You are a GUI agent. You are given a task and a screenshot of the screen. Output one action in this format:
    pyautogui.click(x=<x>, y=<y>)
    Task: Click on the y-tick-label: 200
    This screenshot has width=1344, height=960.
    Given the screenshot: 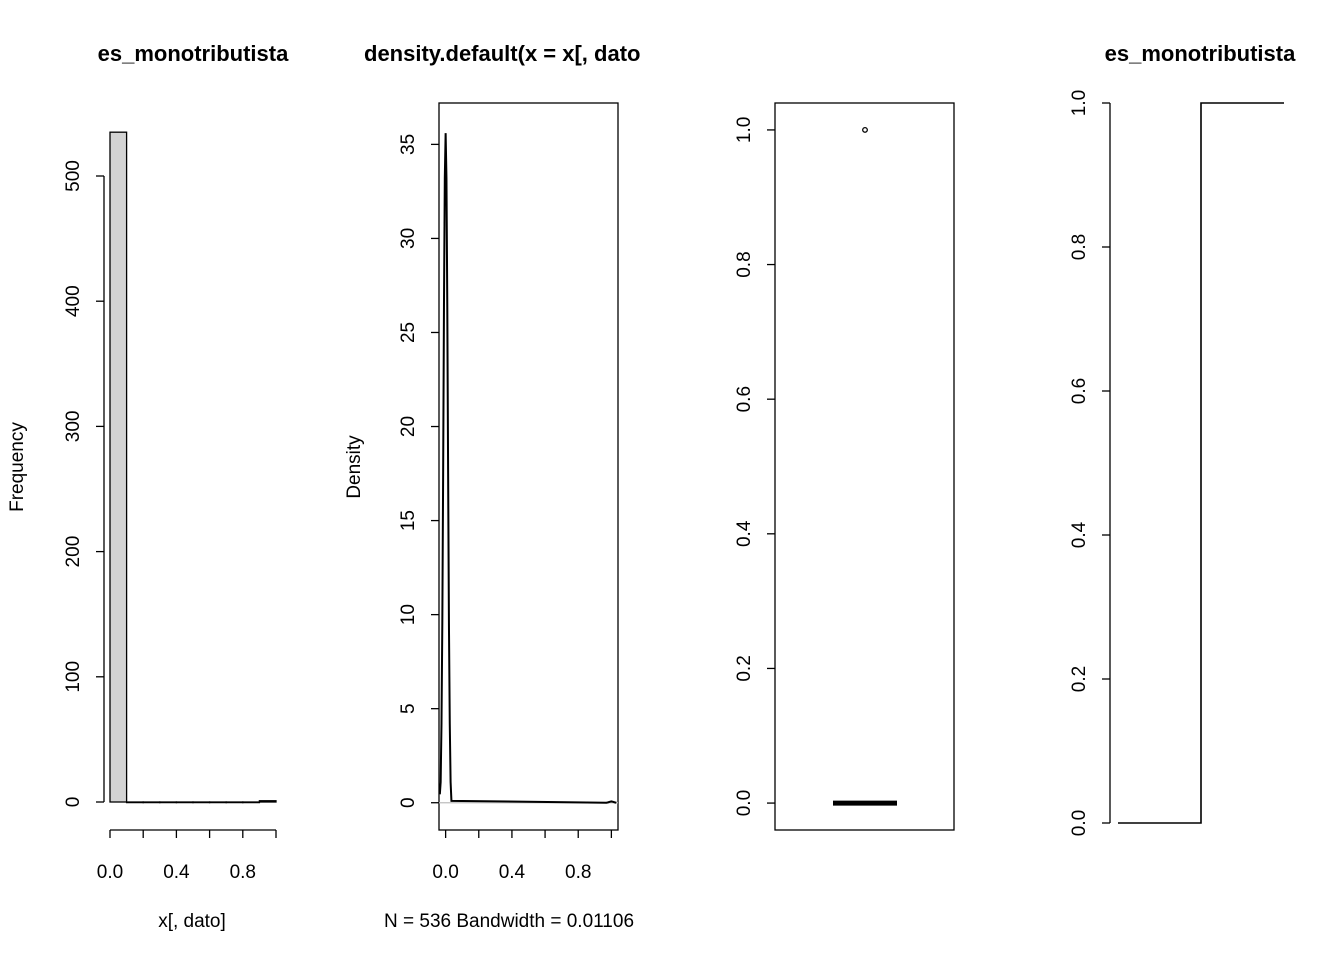 What is the action you would take?
    pyautogui.click(x=73, y=552)
    